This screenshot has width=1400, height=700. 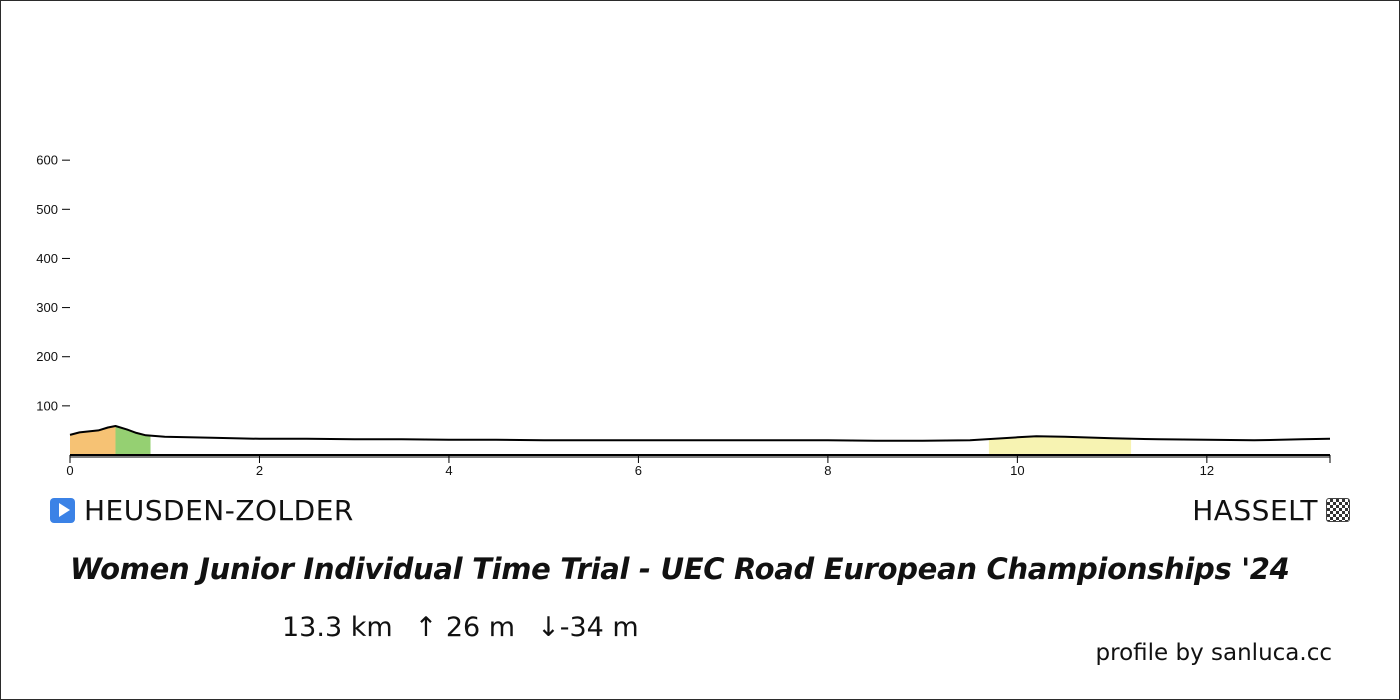 I want to click on race-stats: 13.3 km ↑ 26 m ↓-34 m, so click(x=460, y=627).